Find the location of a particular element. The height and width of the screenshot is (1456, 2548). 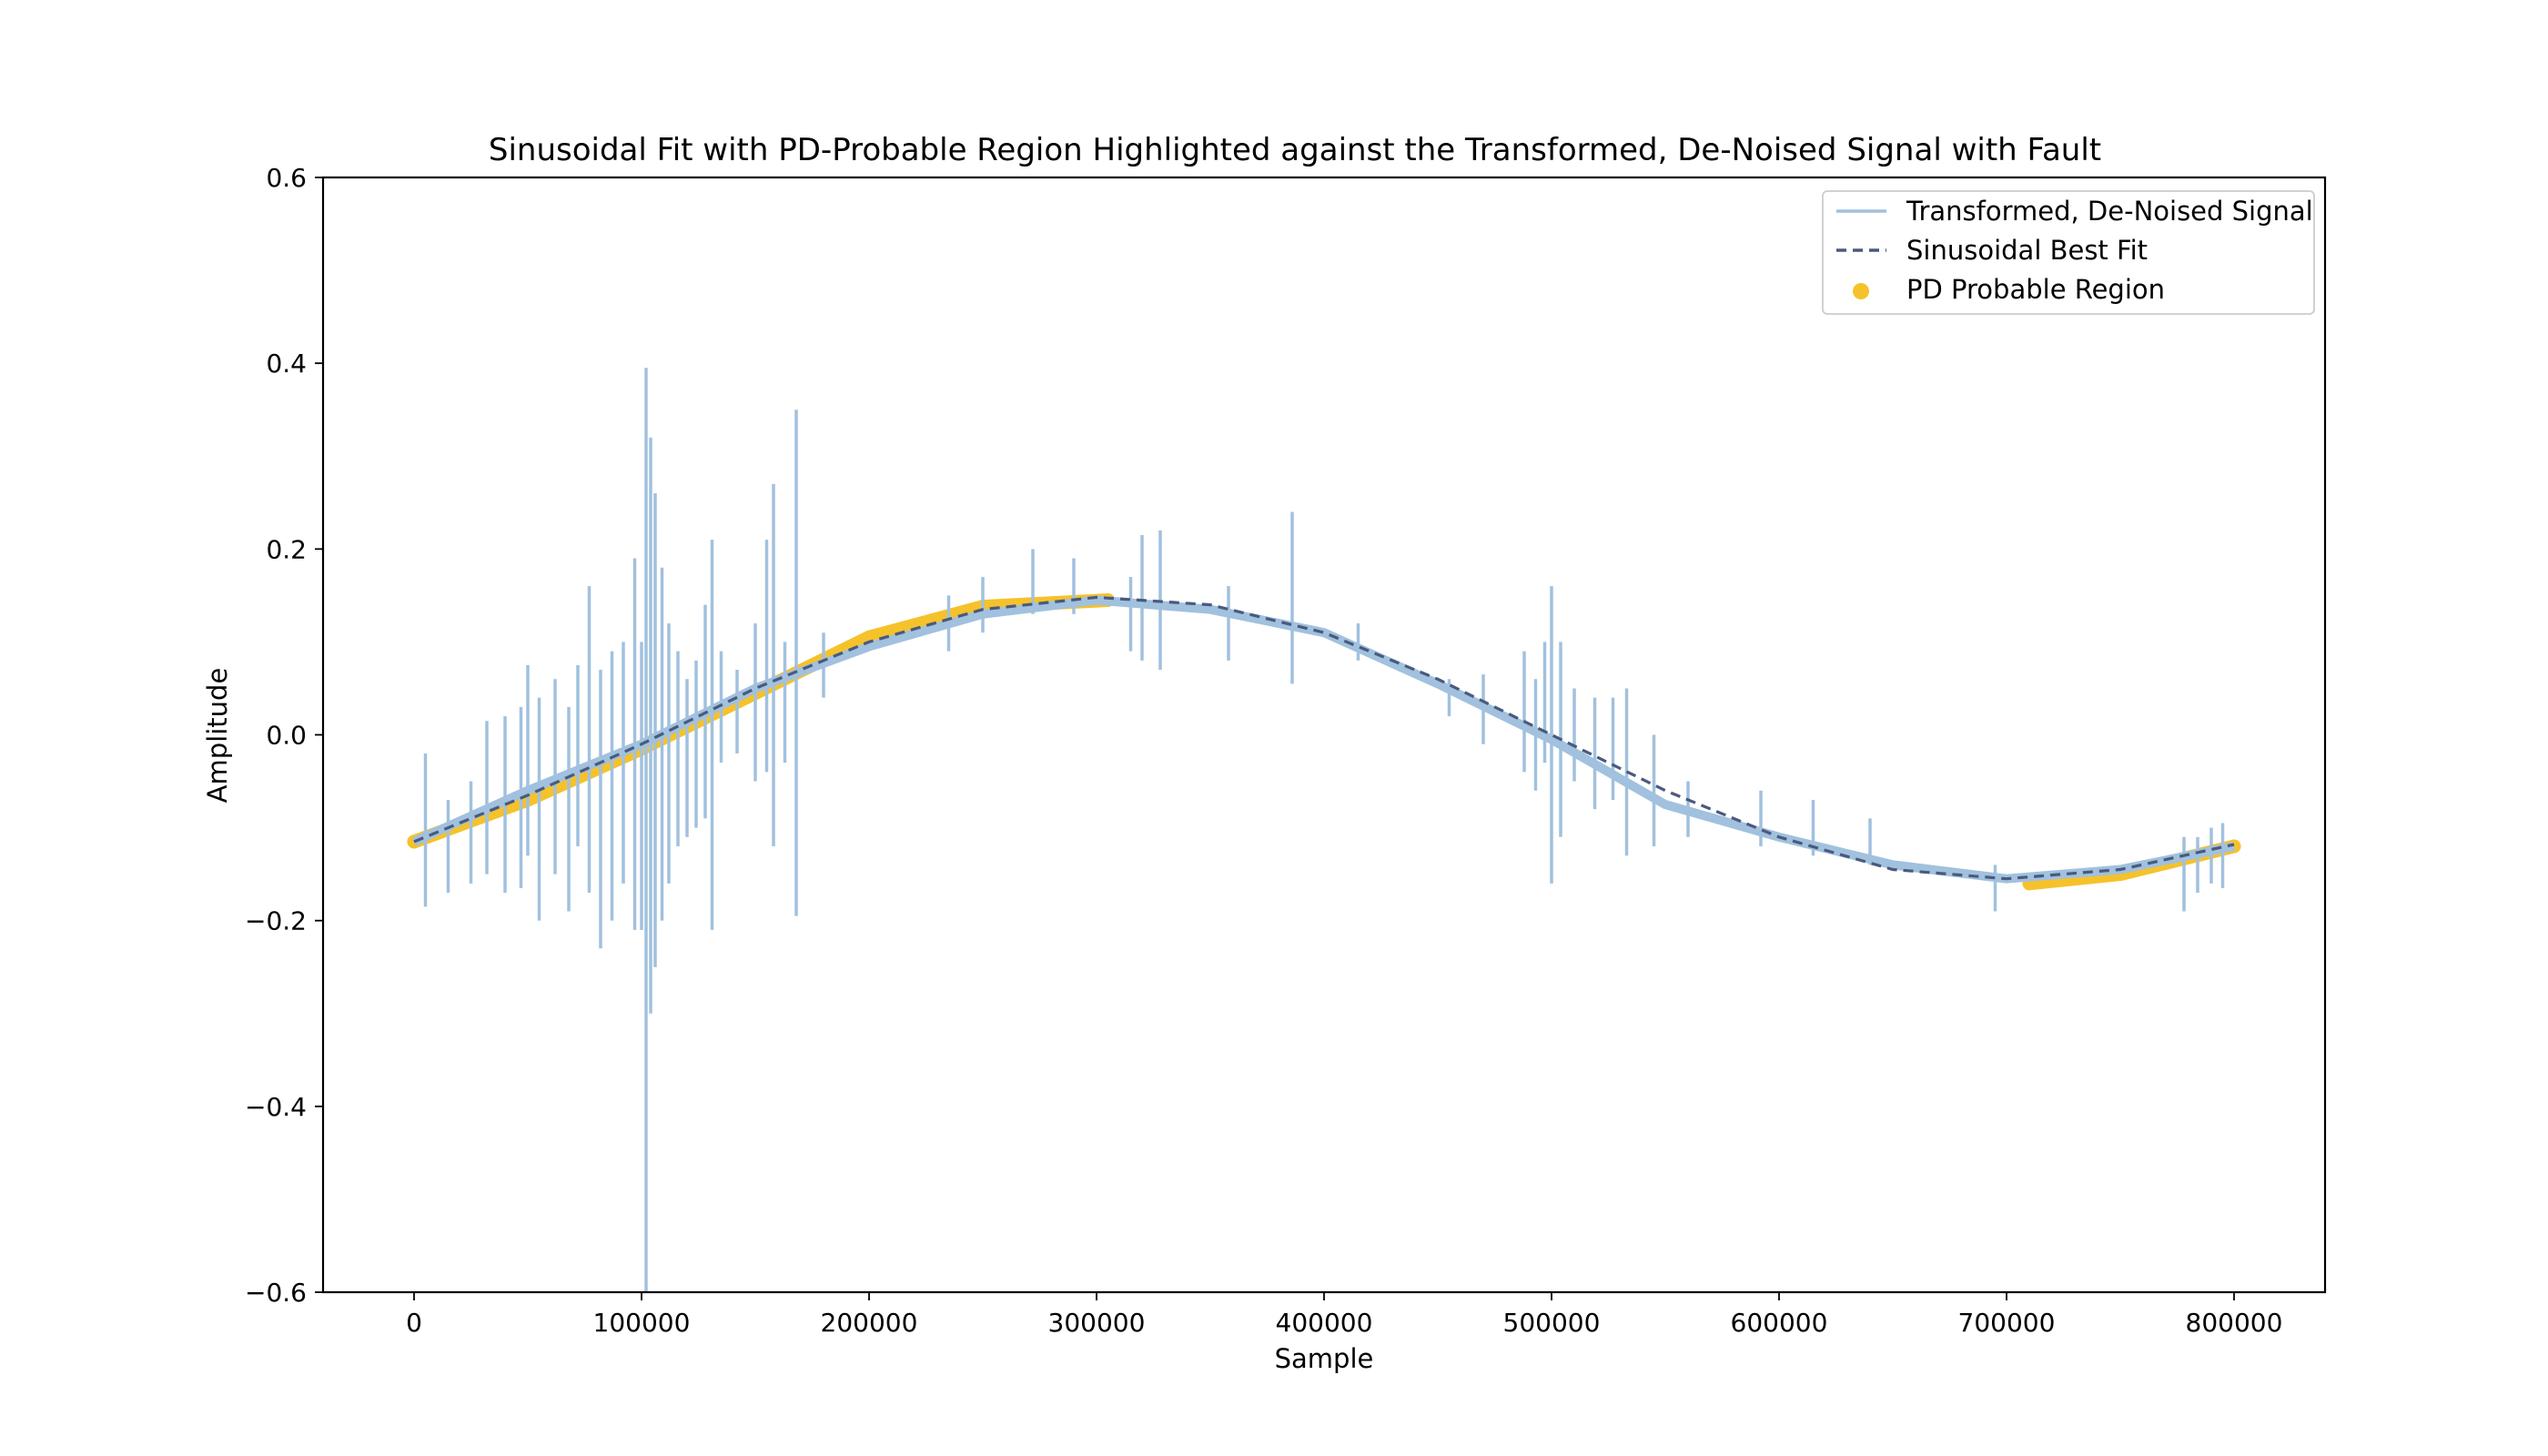

x-tick-label: 500000 is located at coordinates (1552, 1323).